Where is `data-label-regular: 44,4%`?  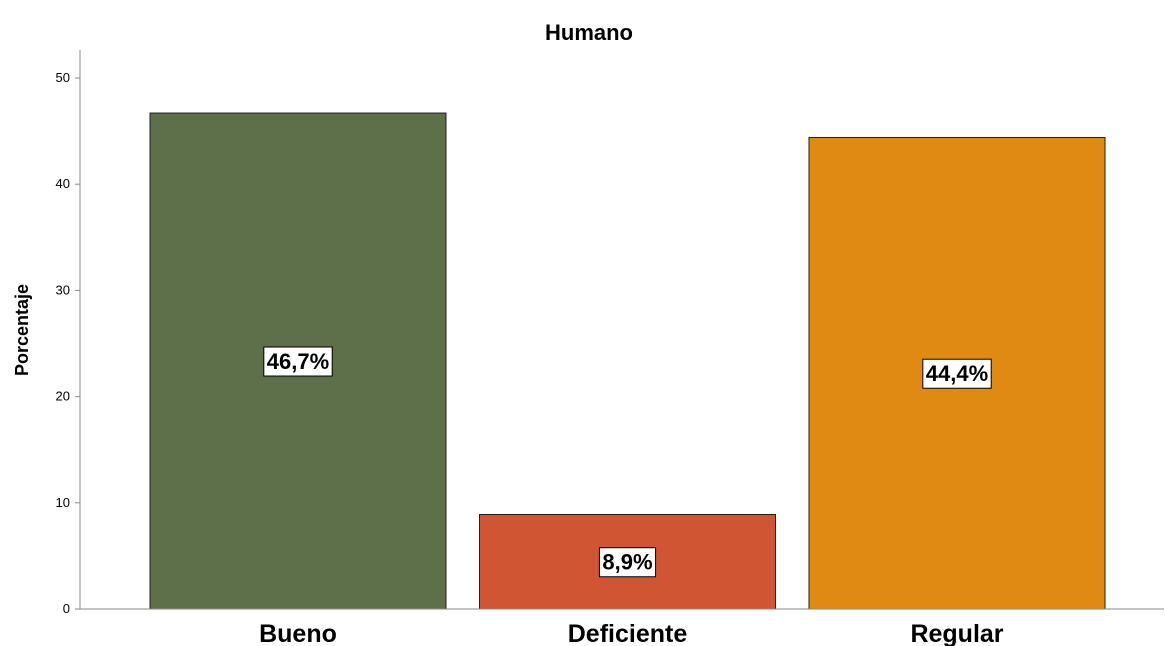
data-label-regular: 44,4% is located at coordinates (957, 373).